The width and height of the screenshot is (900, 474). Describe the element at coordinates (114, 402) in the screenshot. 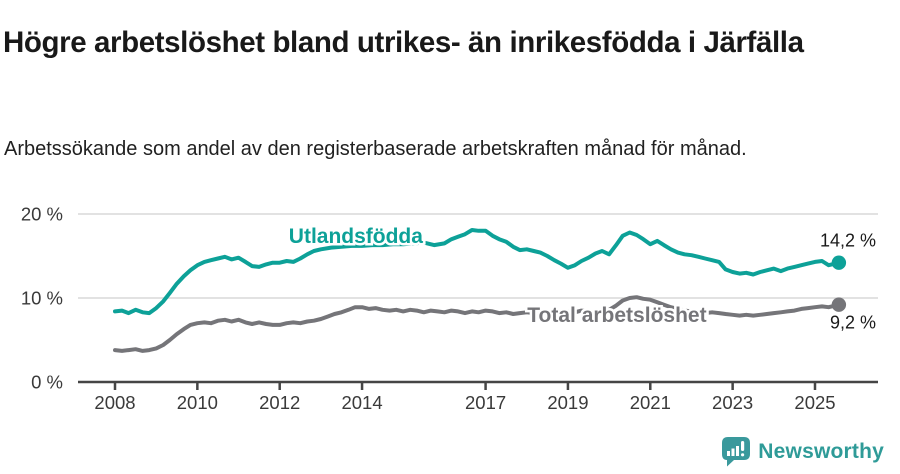

I see `x-tick-label: 2008` at that location.